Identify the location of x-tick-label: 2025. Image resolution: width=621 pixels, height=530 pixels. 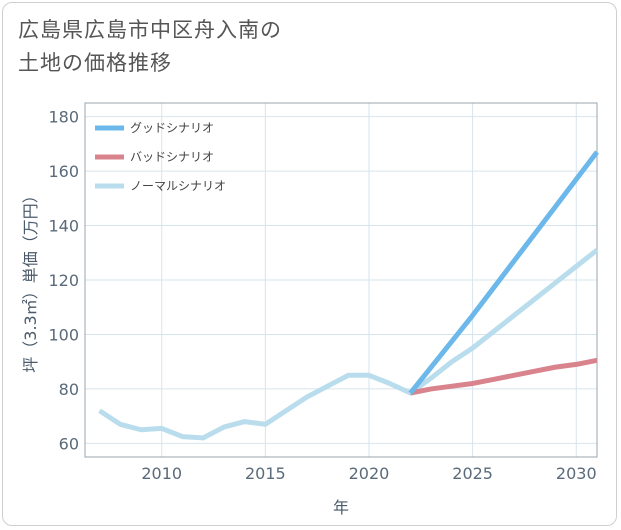
(472, 473).